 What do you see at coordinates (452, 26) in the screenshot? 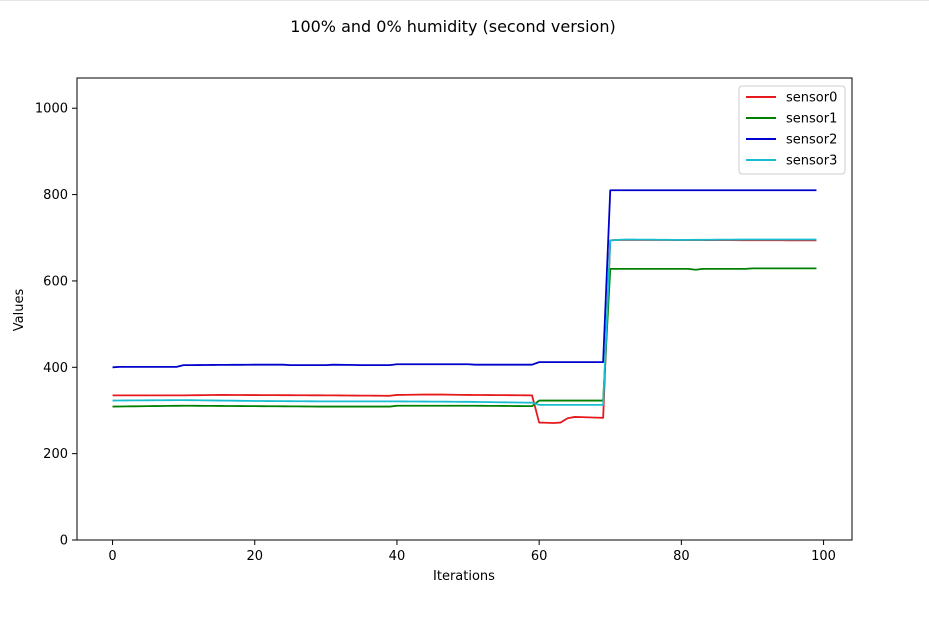
I see `chart-title: 100% and 0% humidity (second version)` at bounding box center [452, 26].